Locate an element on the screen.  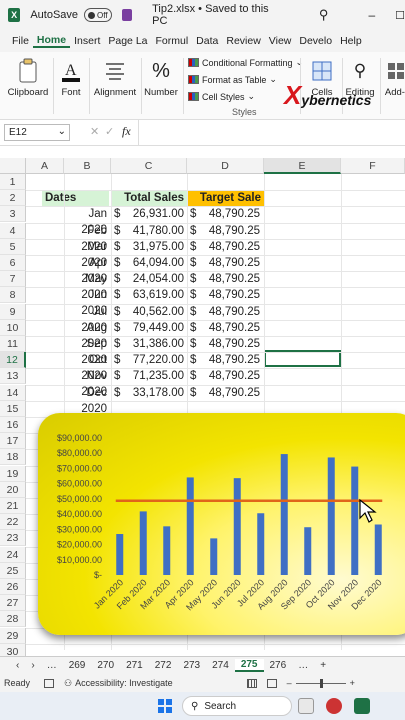
cell-total-sales: 26,931.00 is located at coordinates (158, 214).